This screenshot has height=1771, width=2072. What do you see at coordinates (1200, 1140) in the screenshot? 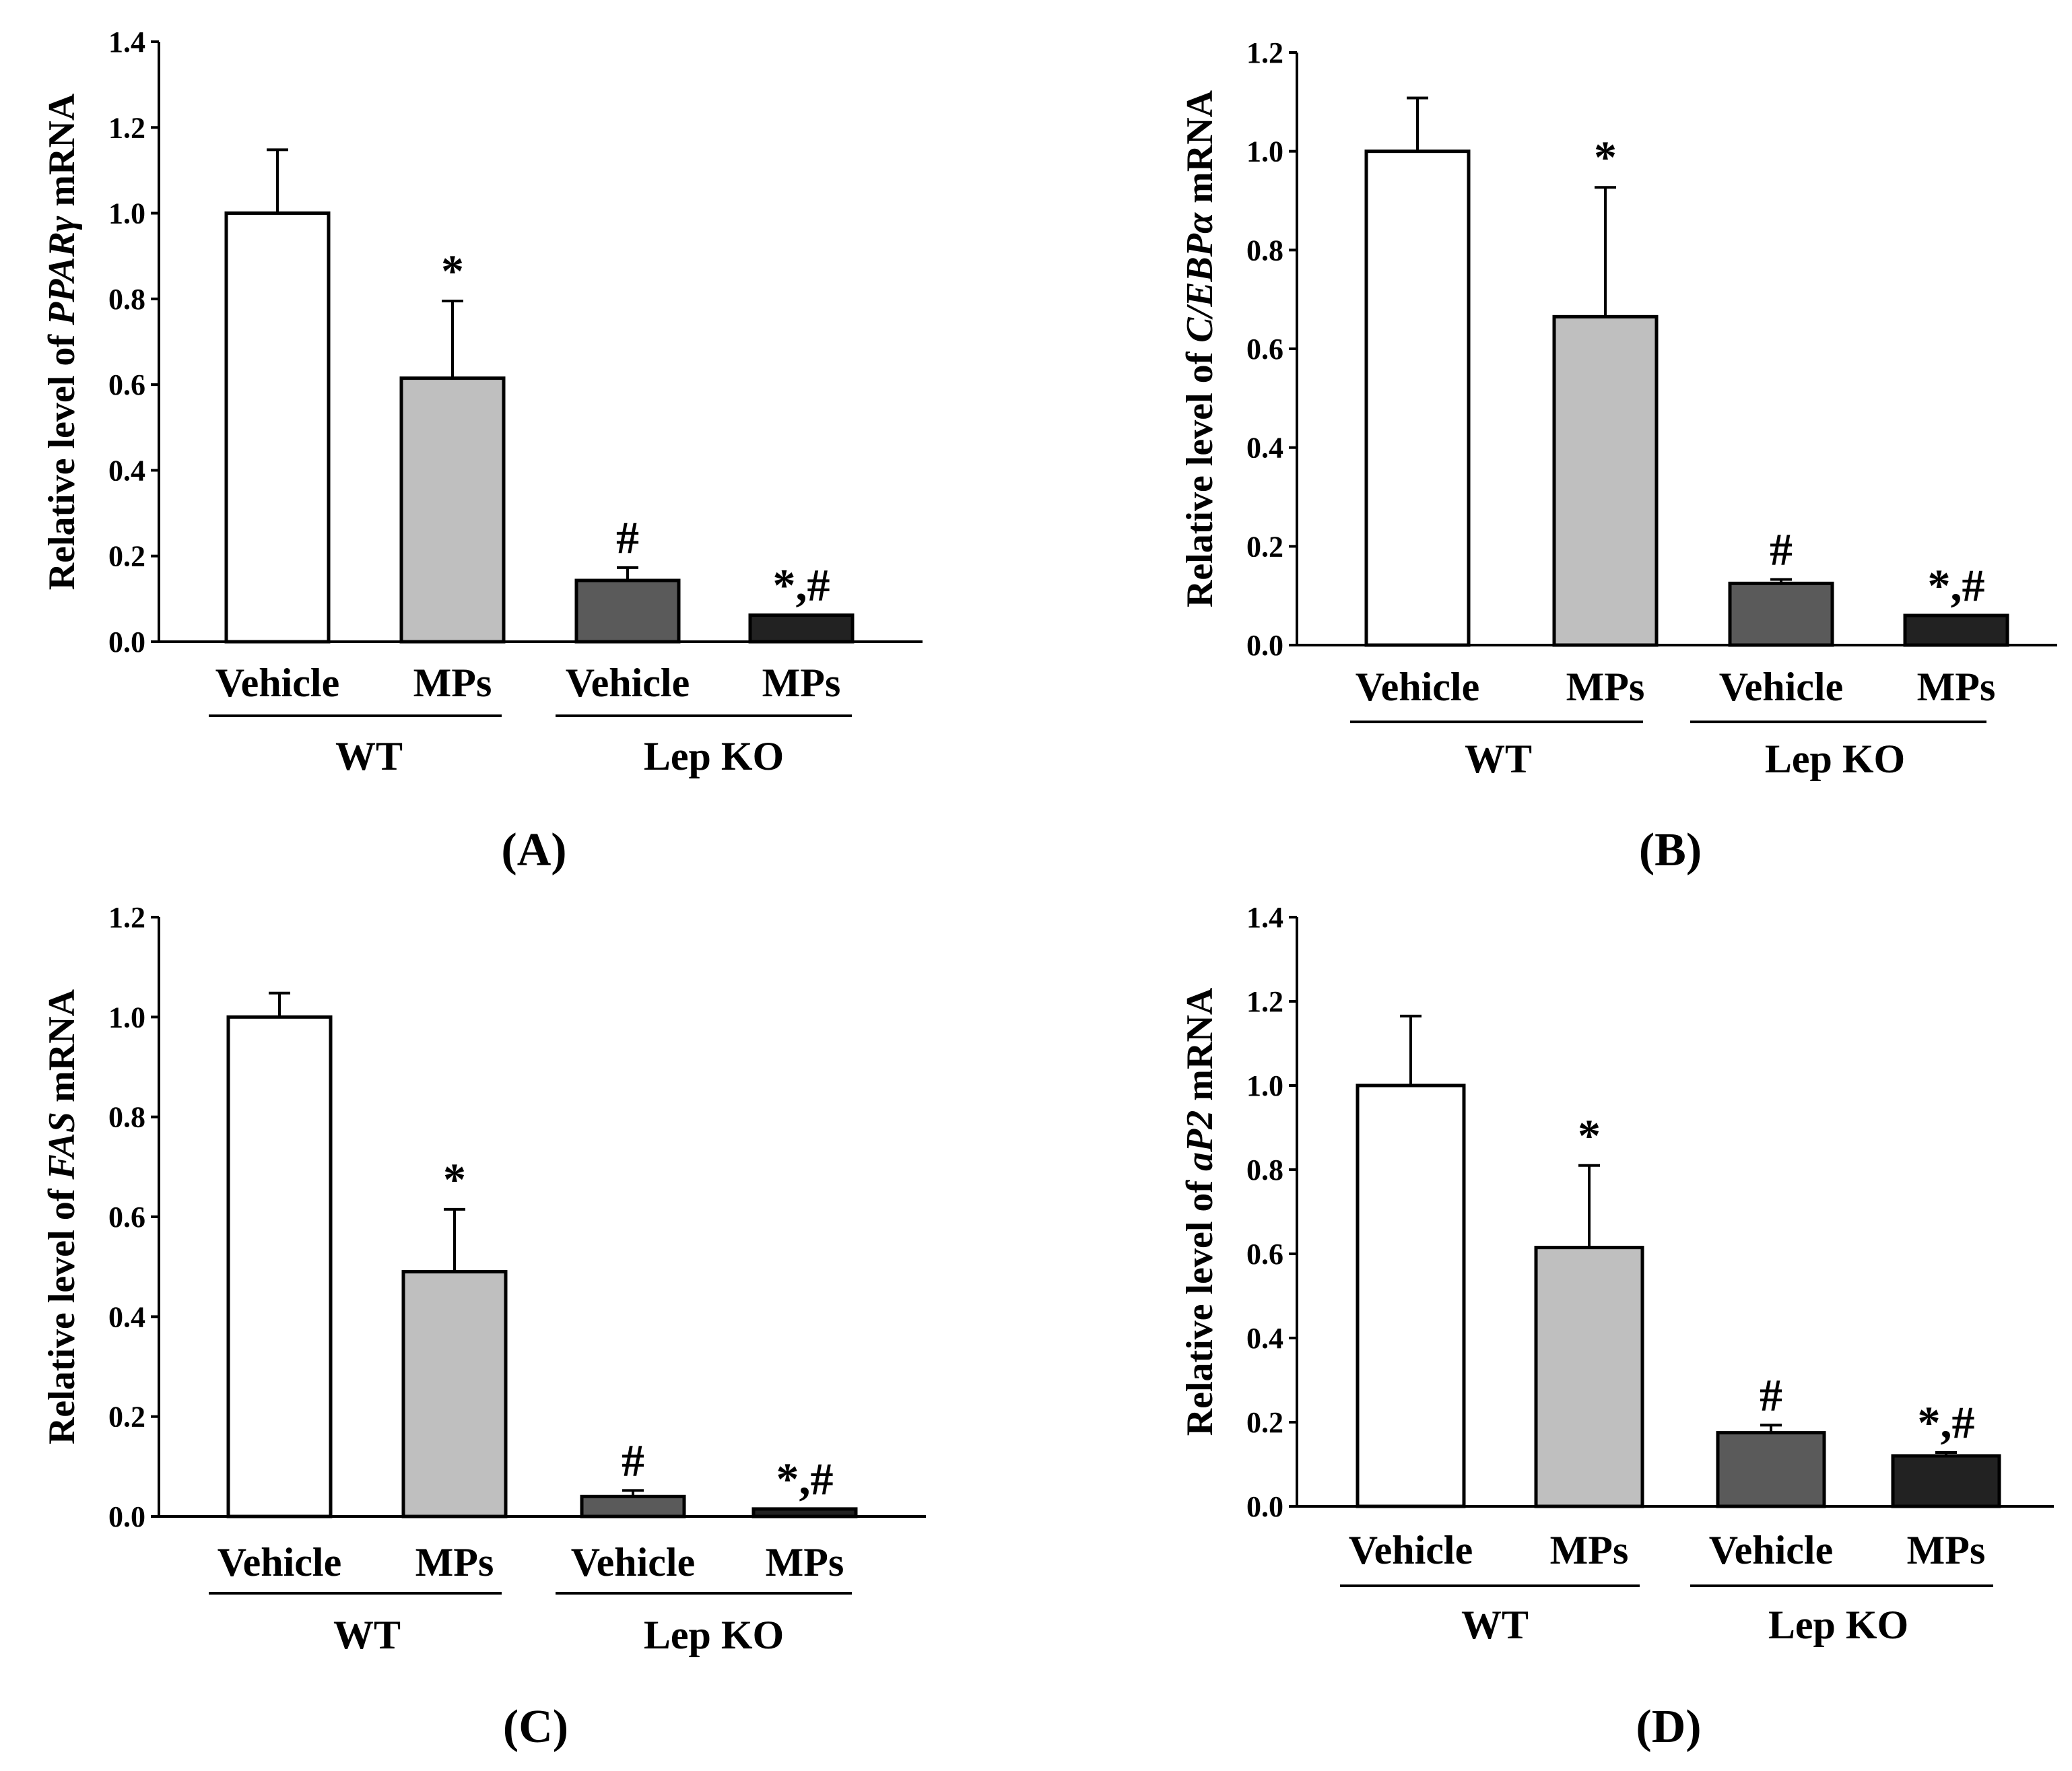
I see `y-axis-label-gene: aP2` at bounding box center [1200, 1140].